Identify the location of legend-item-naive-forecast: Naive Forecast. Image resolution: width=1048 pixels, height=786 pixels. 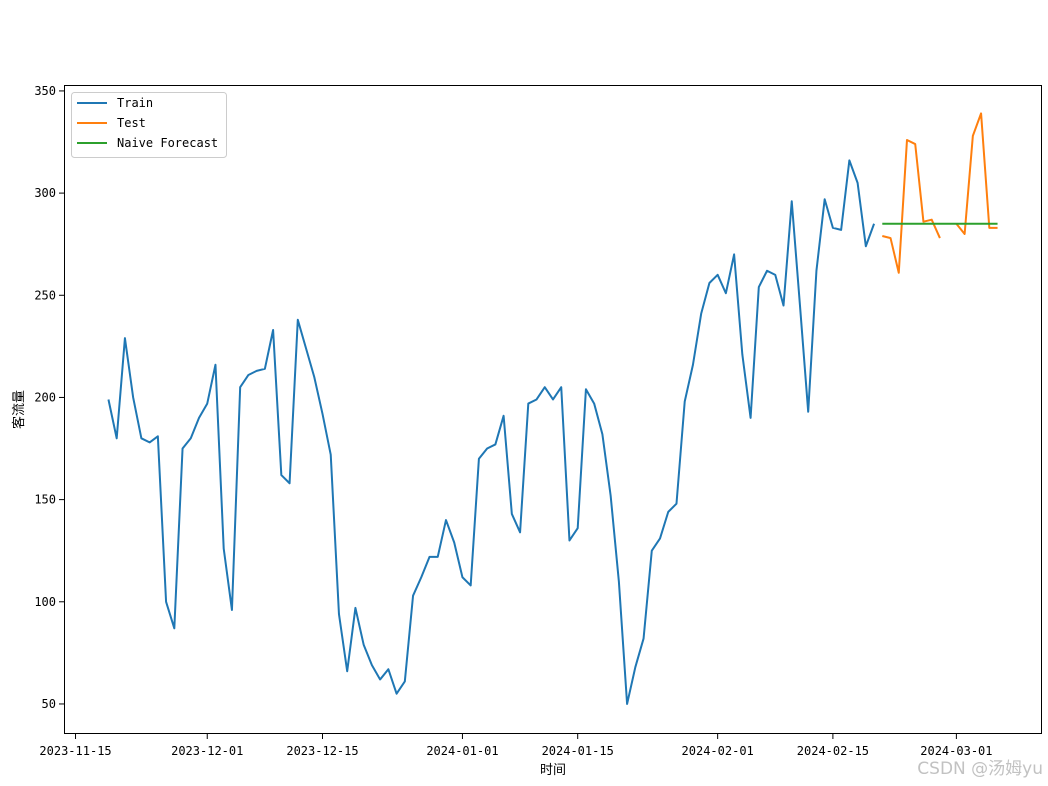
(147, 143).